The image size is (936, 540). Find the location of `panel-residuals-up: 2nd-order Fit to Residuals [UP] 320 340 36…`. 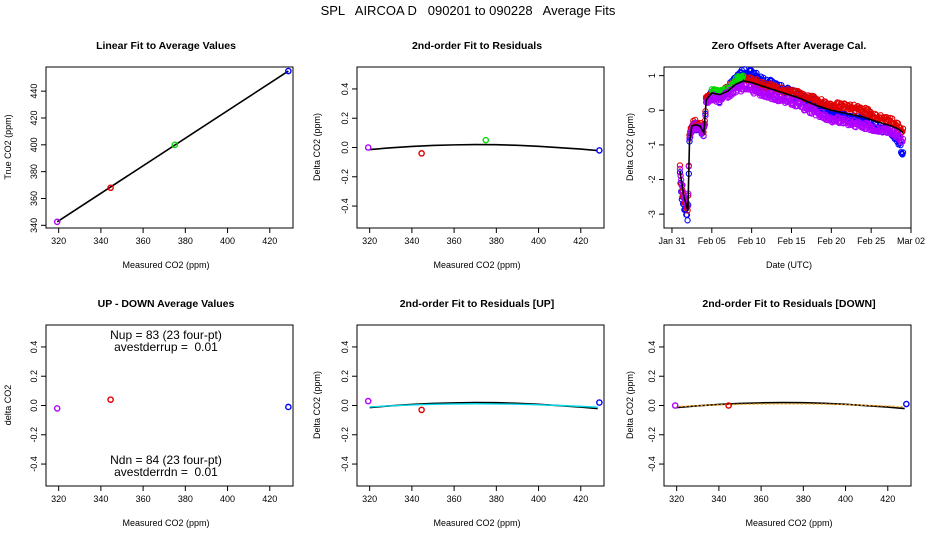

panel-residuals-up: 2nd-order Fit to Residuals [UP] 320 340 36… is located at coordinates (458, 413).